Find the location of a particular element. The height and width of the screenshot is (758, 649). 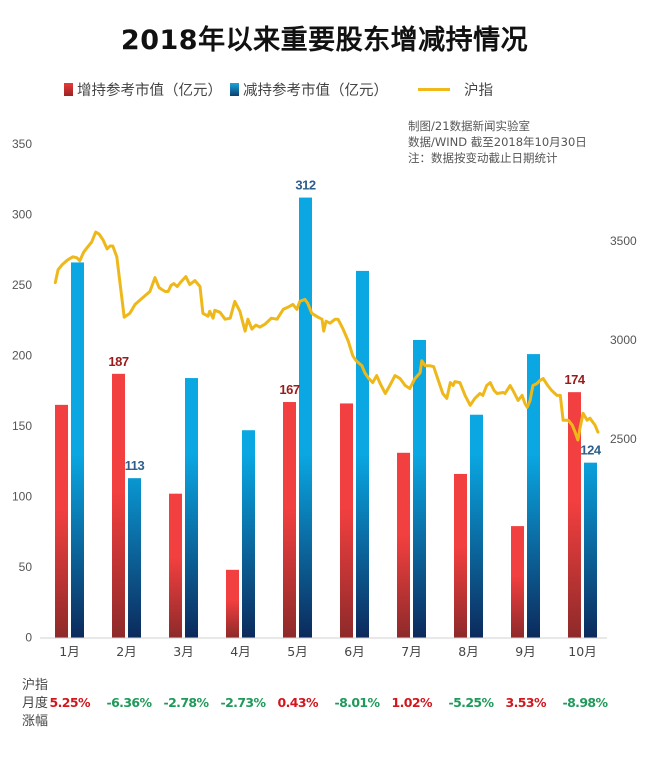

x-tick-label: 7月 is located at coordinates (411, 651).